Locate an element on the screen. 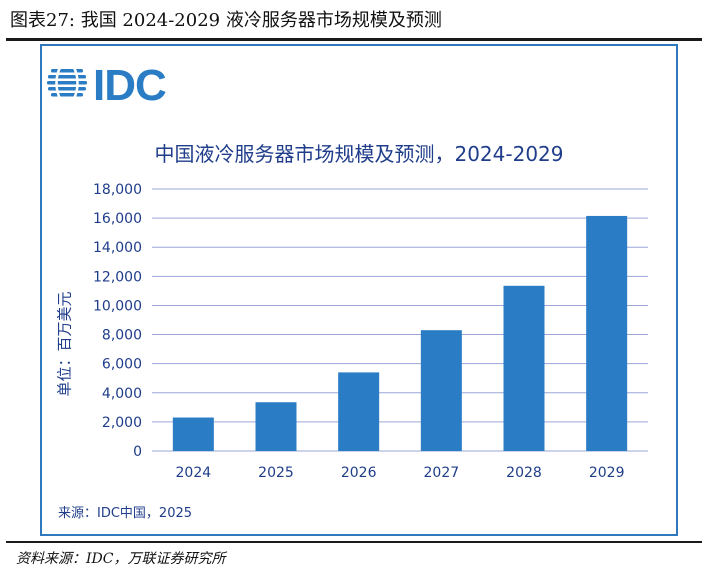 The image size is (708, 574). x-tick-label: 2028 is located at coordinates (524, 473).